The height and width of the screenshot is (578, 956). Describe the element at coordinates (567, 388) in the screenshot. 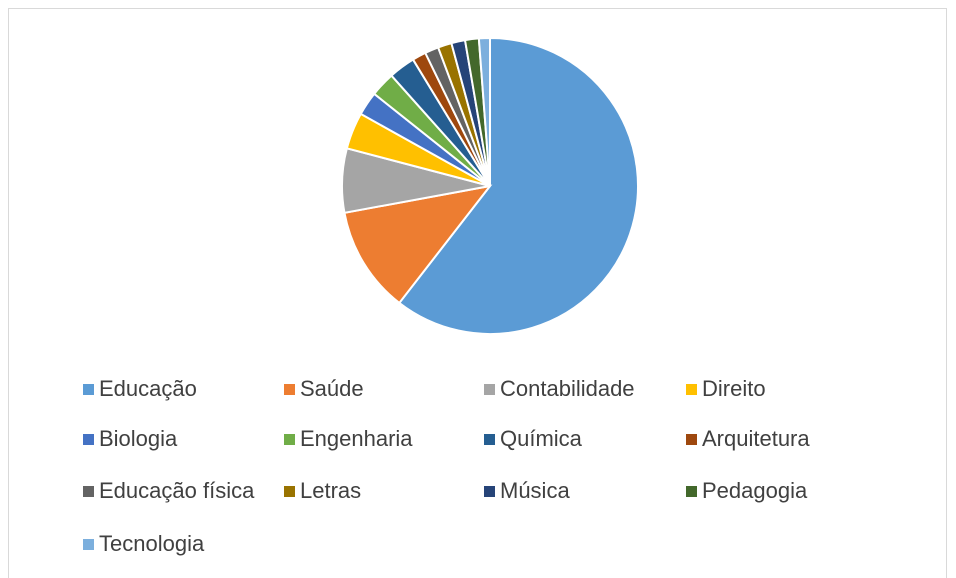

I see `legend-label: Contabilidade` at that location.